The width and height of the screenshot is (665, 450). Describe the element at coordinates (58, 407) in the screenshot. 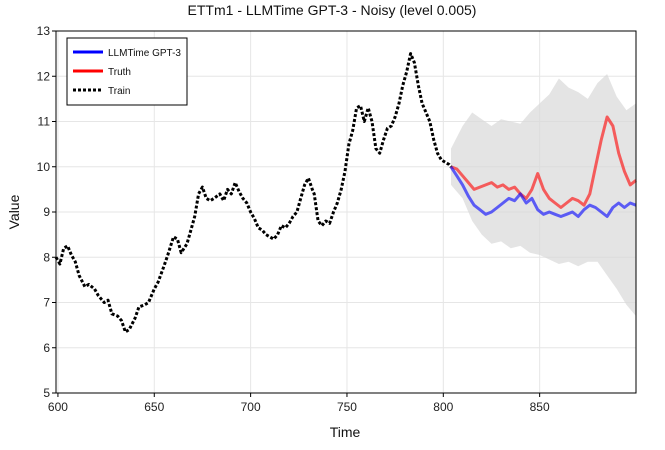

I see `x-tick-label: 600` at that location.